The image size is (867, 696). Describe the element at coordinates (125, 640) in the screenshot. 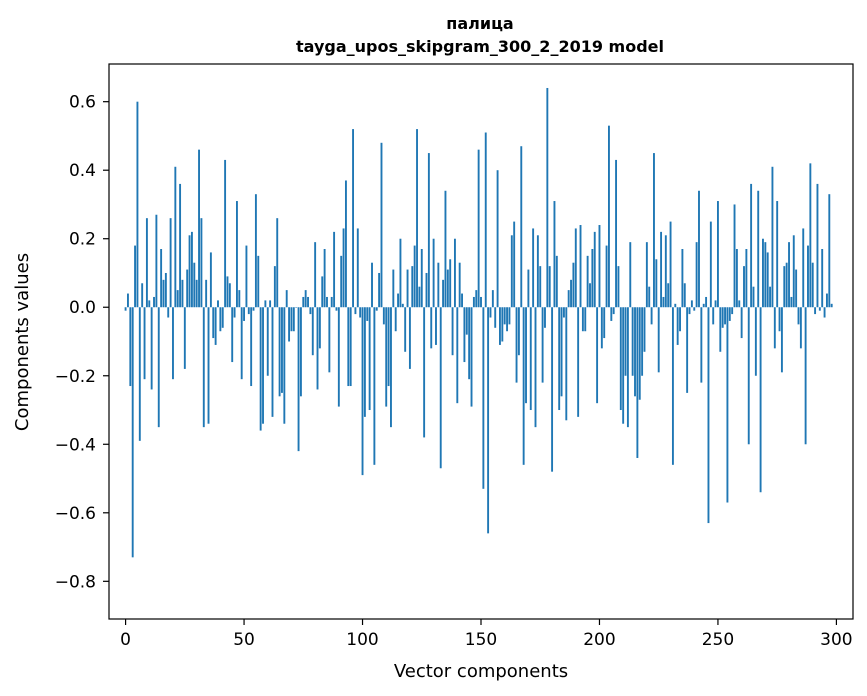

I see `x-tick-label: 0` at that location.